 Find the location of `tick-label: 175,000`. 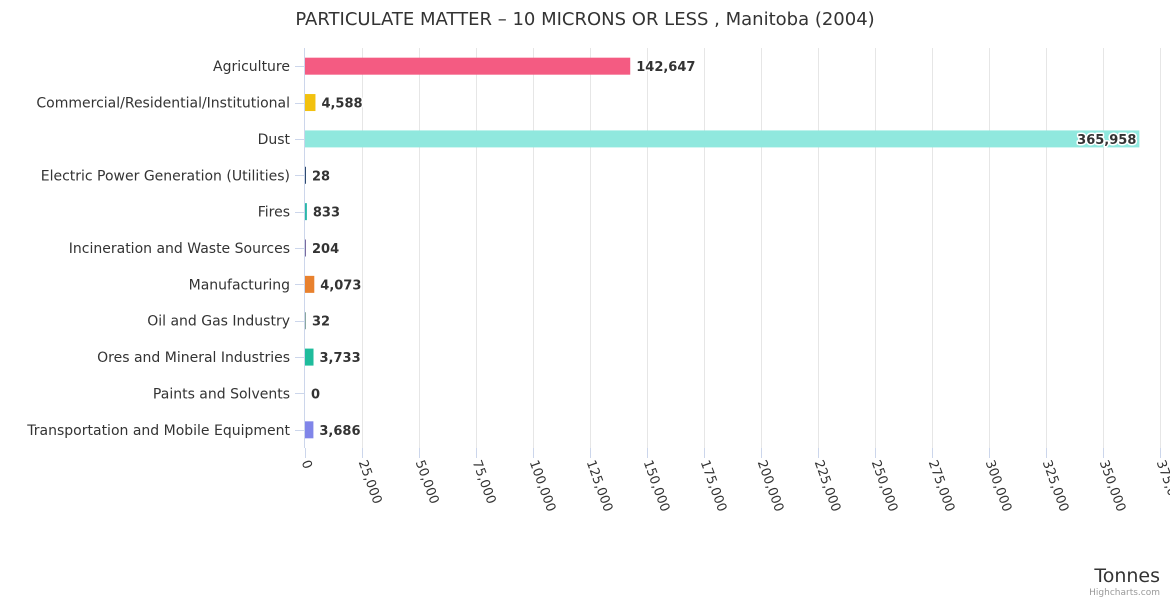

tick-label: 175,000 is located at coordinates (713, 486).